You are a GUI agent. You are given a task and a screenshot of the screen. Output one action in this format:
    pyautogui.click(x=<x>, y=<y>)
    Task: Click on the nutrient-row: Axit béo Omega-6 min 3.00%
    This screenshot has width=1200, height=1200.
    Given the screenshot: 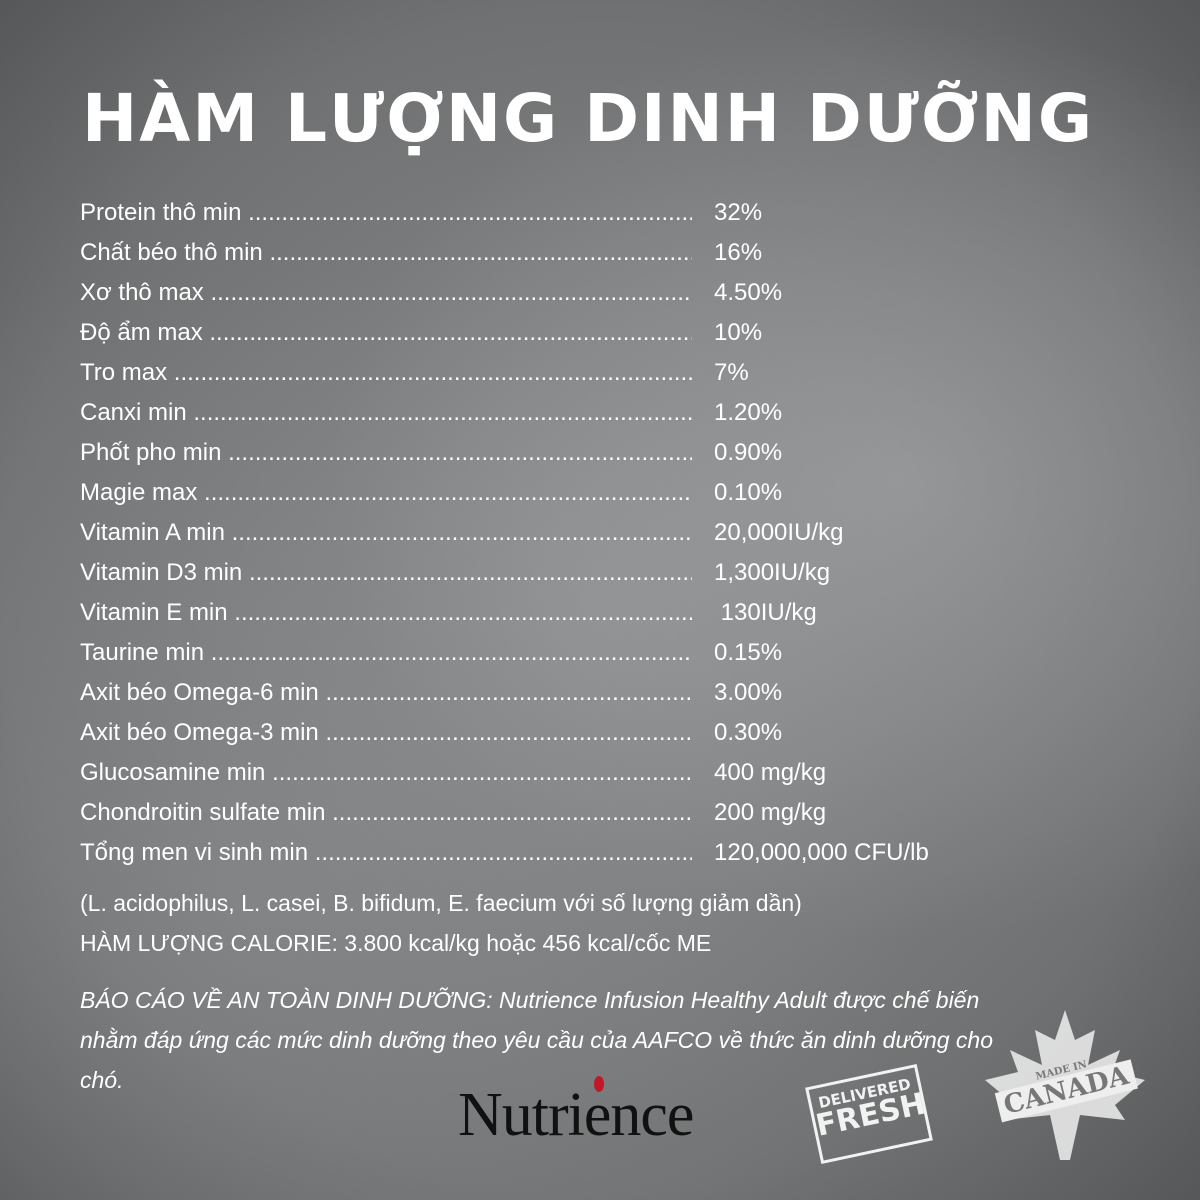 What is the action you would take?
    pyautogui.click(x=580, y=696)
    